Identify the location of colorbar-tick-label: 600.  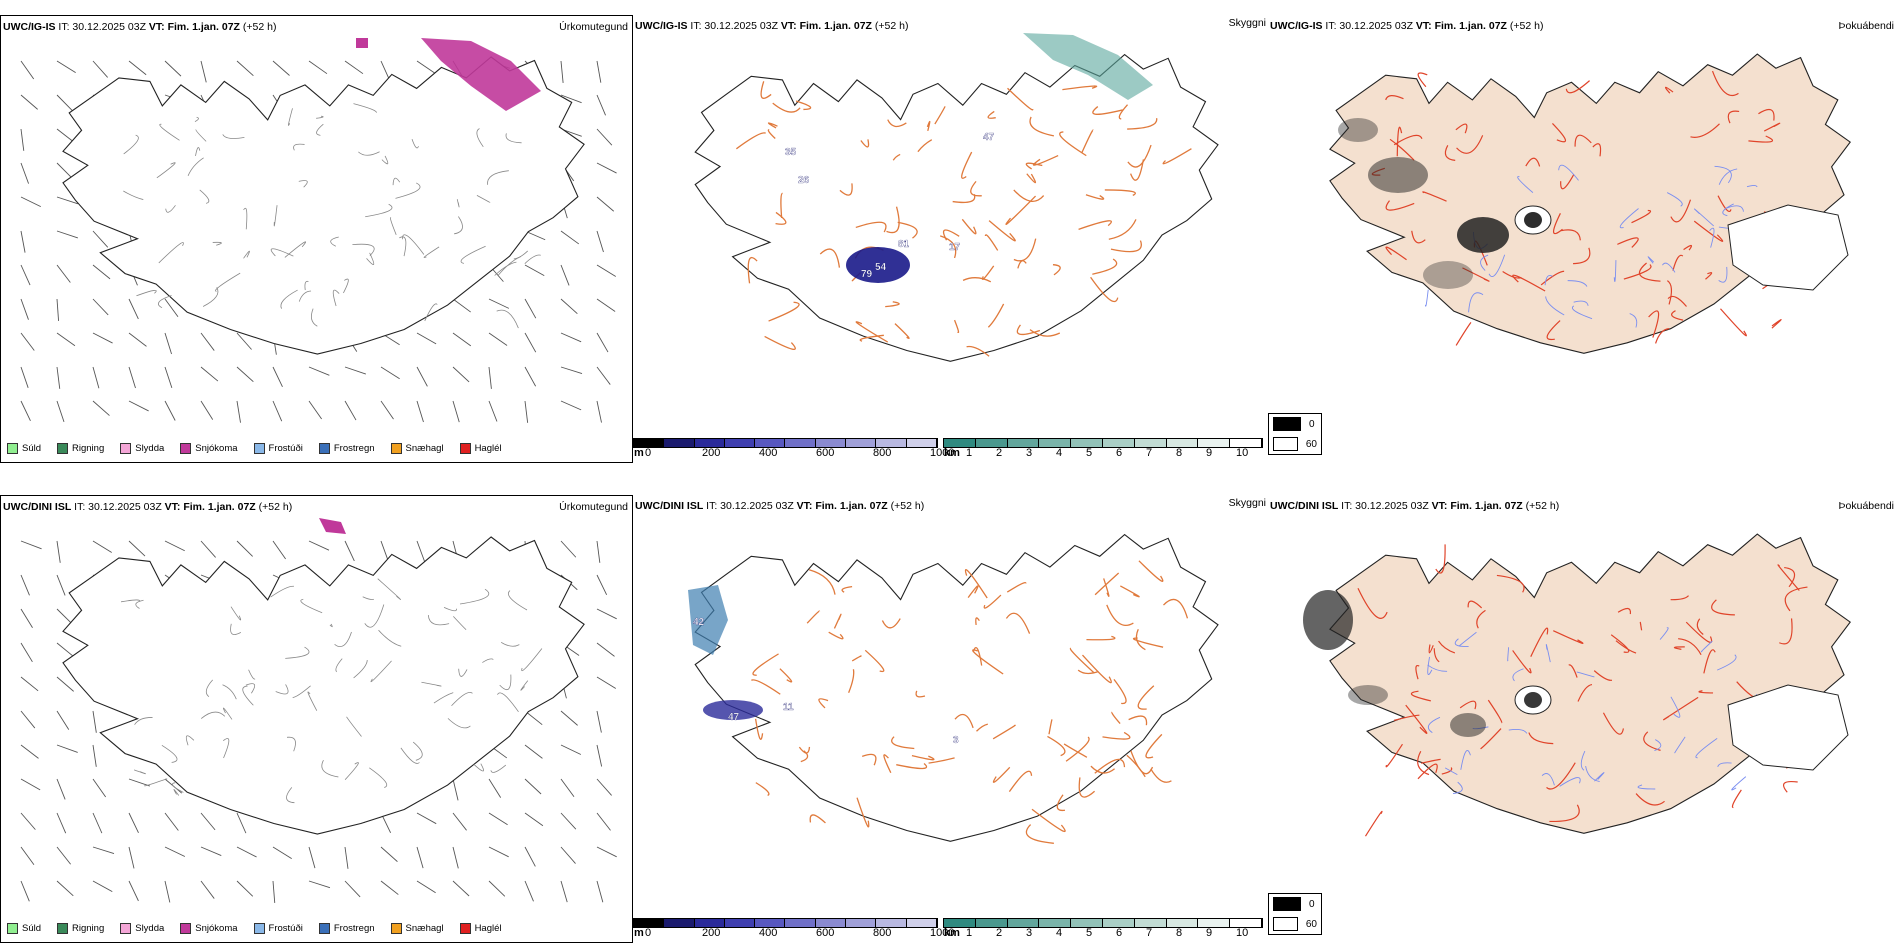
(825, 933).